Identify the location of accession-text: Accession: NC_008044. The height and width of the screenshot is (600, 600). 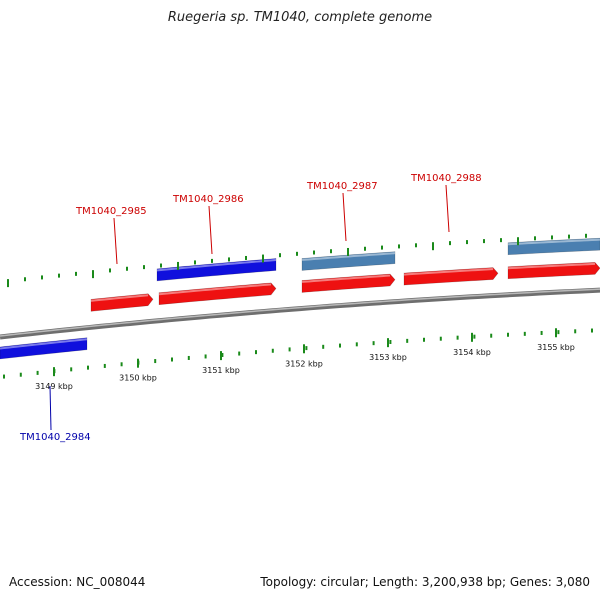
(77, 582).